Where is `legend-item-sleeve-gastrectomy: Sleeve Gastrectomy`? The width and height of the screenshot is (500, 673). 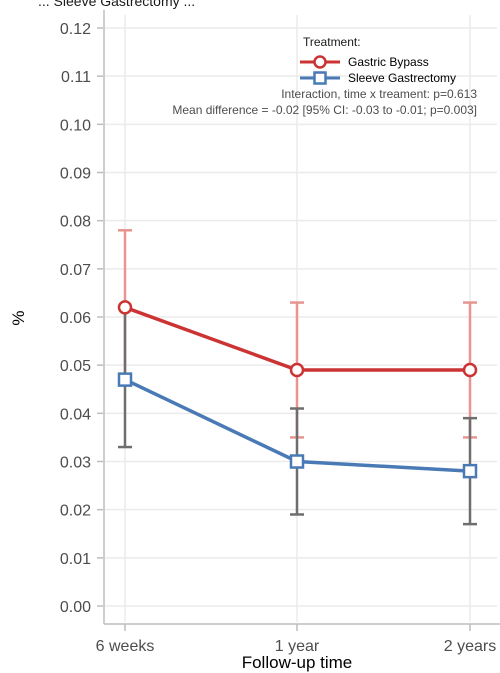 legend-item-sleeve-gastrectomy: Sleeve Gastrectomy is located at coordinates (378, 78).